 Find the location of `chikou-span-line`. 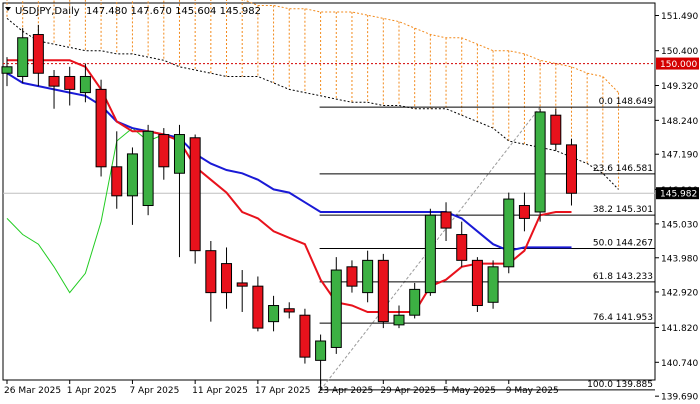

chikou-span-line is located at coordinates (85, 210).